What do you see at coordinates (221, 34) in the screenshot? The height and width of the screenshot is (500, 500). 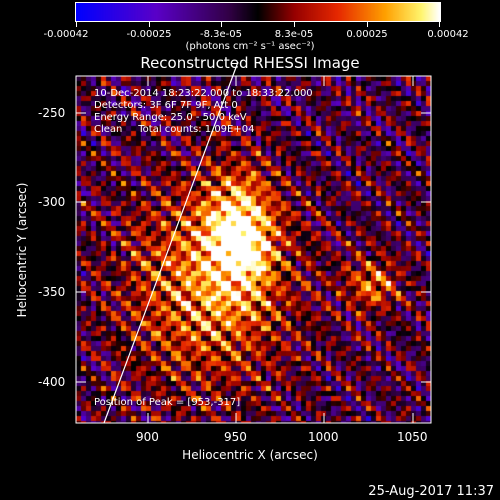 I see `colorbar-tick-label: -8.3e-05` at bounding box center [221, 34].